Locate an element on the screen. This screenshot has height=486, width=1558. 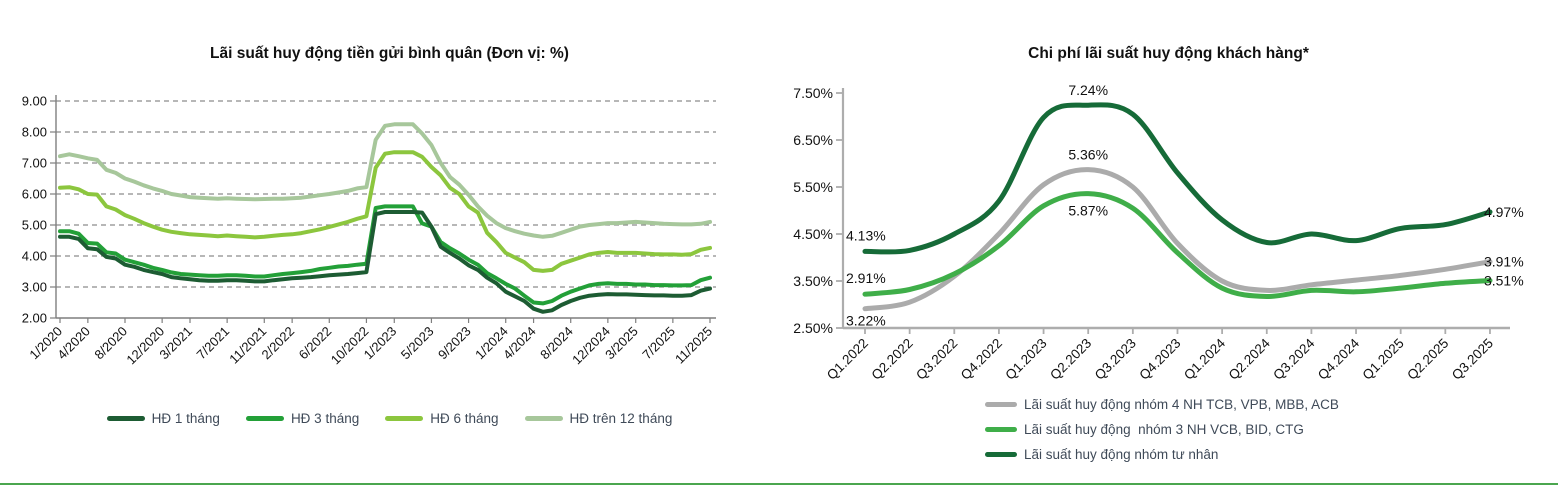
x-axis-label: Q2.2022 is located at coordinates (892, 359).